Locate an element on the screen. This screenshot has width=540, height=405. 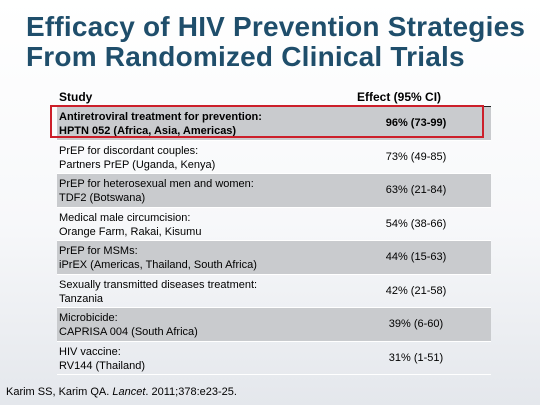
citation-details: . 2011;378:e23-25. is located at coordinates (191, 392).